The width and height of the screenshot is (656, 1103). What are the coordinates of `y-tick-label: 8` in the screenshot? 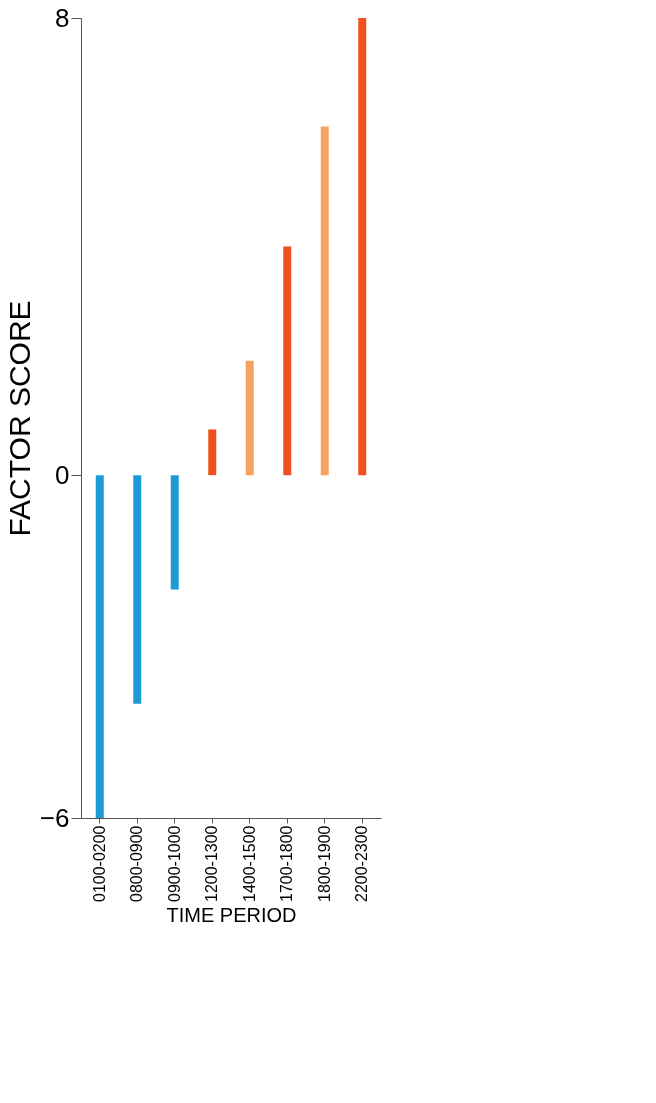 It's located at (62, 17).